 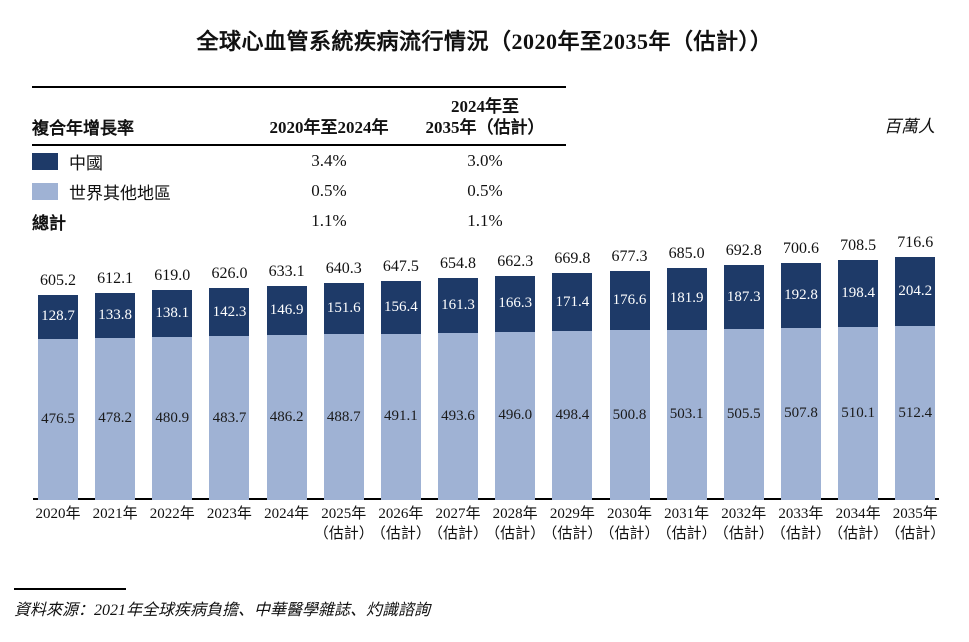 What do you see at coordinates (629, 415) in the screenshot?
I see `bar-segment-rest-of-world: 500.8` at bounding box center [629, 415].